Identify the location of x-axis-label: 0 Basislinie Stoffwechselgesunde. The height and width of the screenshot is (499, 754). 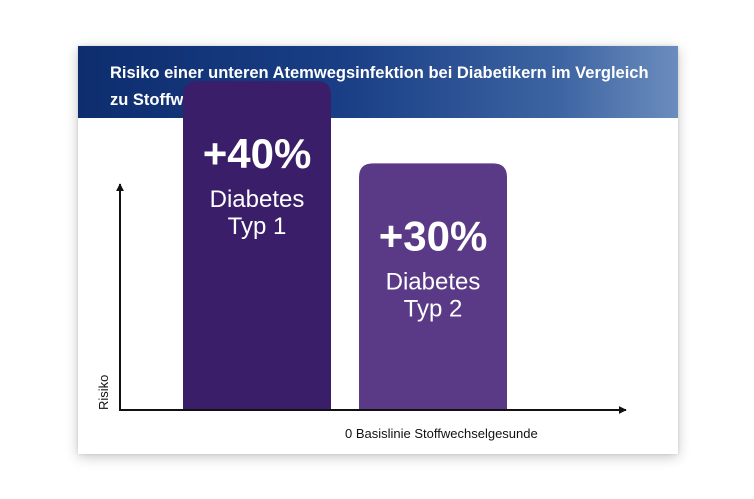
(441, 433).